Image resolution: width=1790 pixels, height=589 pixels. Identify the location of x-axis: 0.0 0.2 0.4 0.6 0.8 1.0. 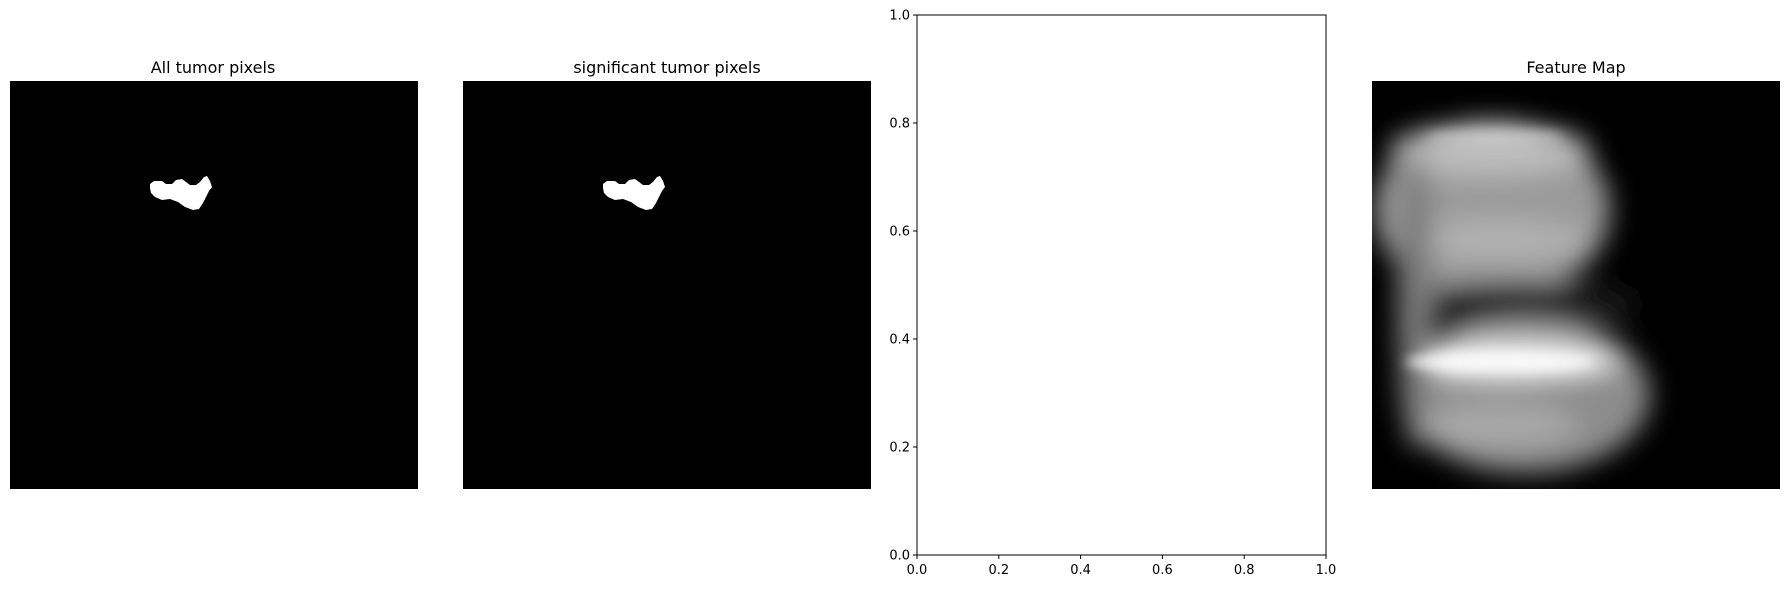
(1122, 566).